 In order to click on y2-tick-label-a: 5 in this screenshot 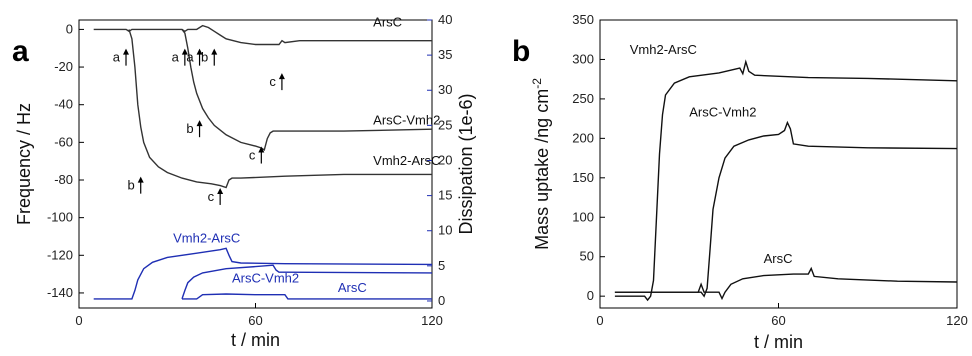, I will do `click(441, 265)`.